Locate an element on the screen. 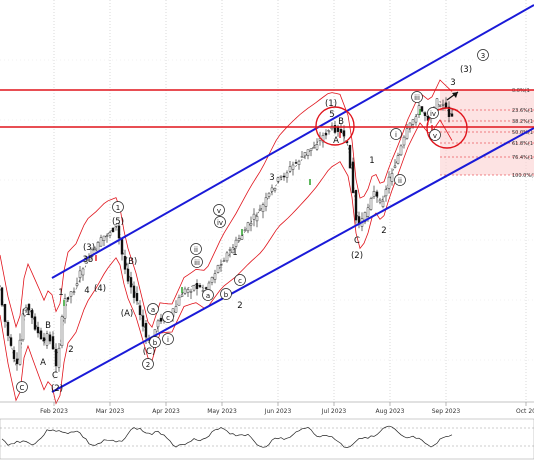  wave-label: 2 is located at coordinates (148, 365).